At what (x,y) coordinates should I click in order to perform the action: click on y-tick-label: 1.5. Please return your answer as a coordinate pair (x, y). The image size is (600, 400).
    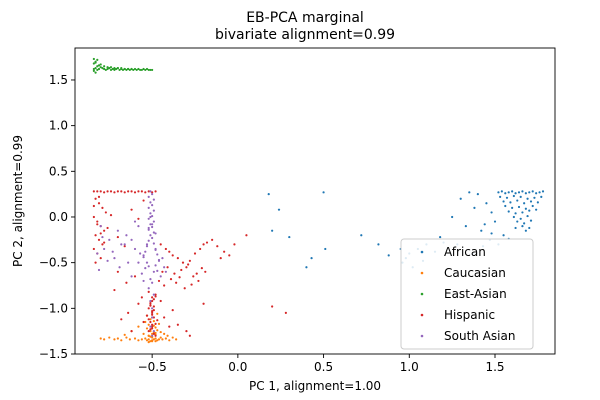
    Looking at the image, I should click on (58, 80).